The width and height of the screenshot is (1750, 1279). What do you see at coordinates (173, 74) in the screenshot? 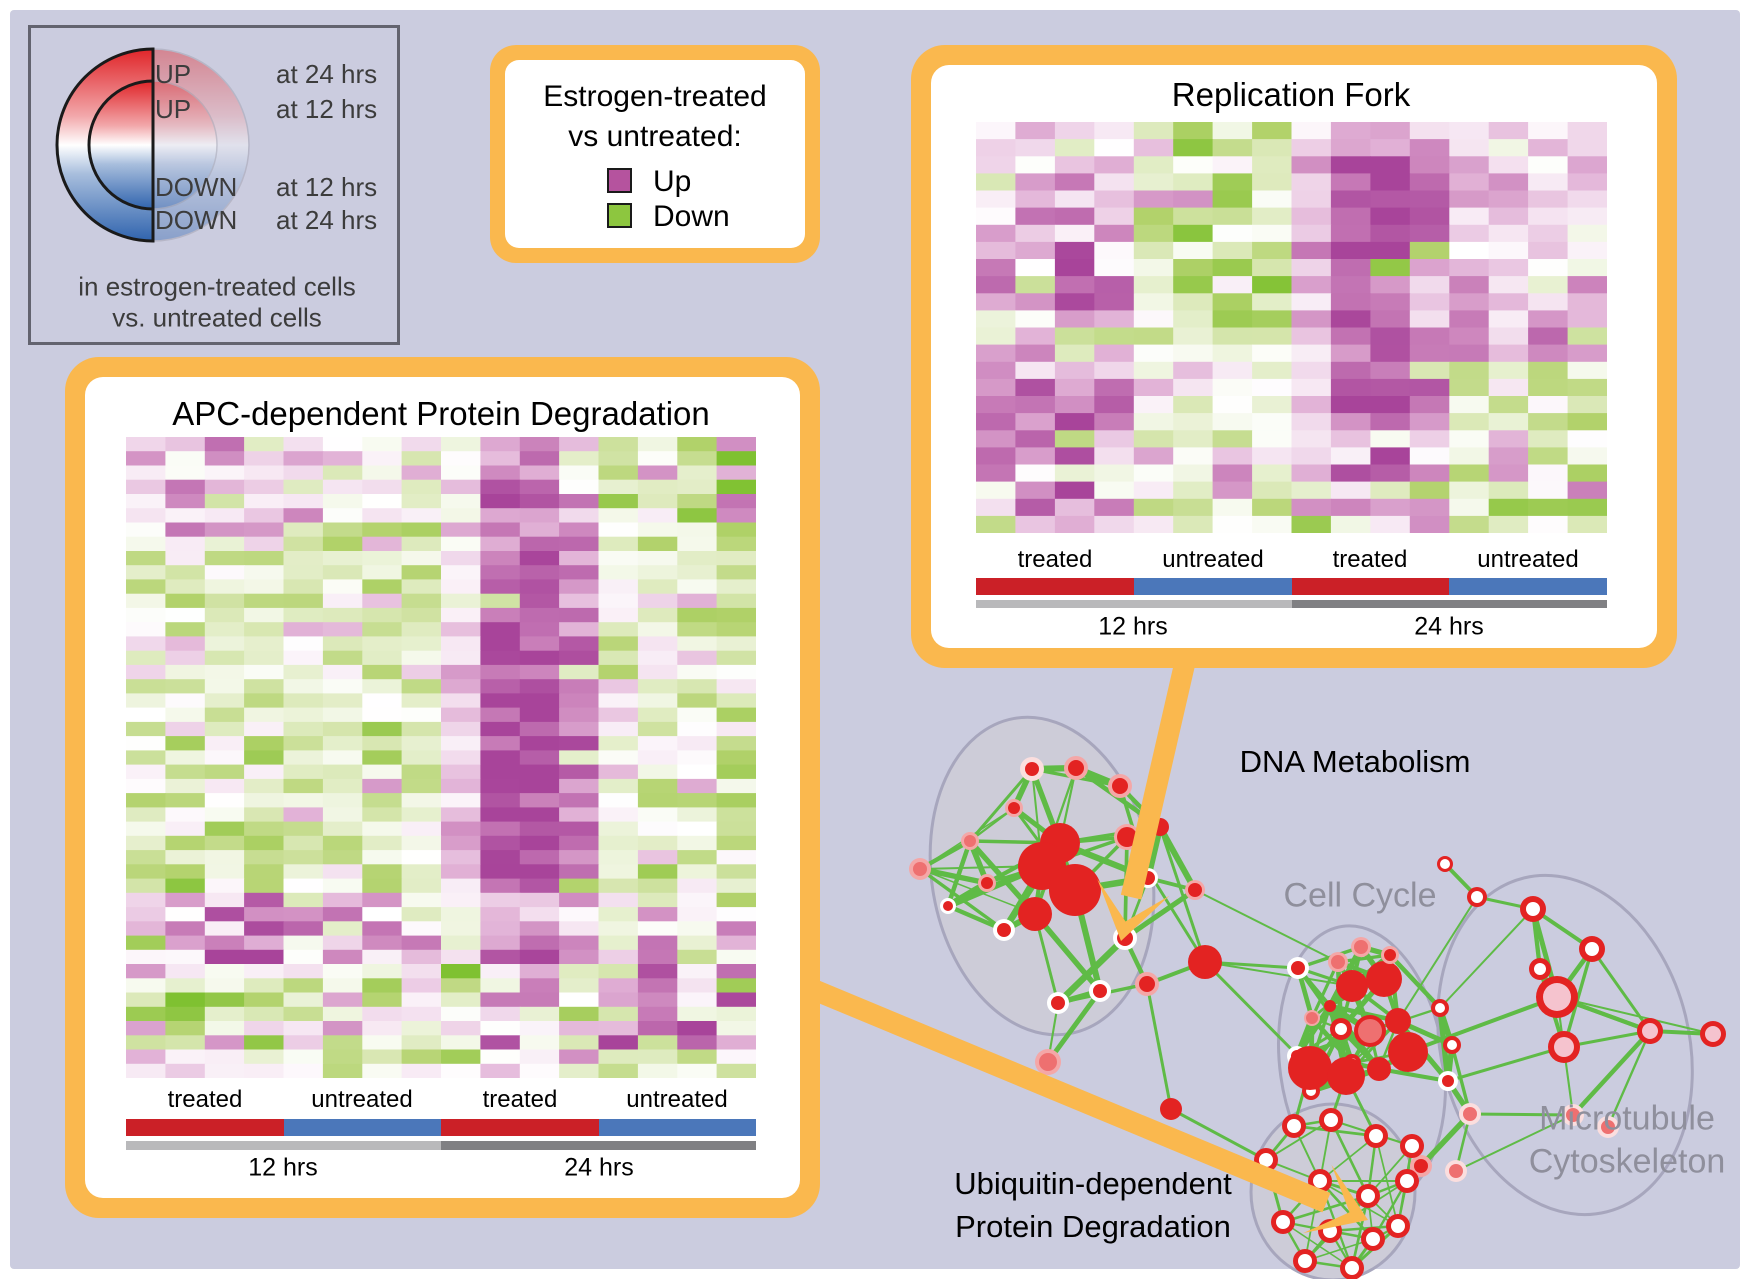
I see `ring-legend-direction-0: UP` at bounding box center [173, 74].